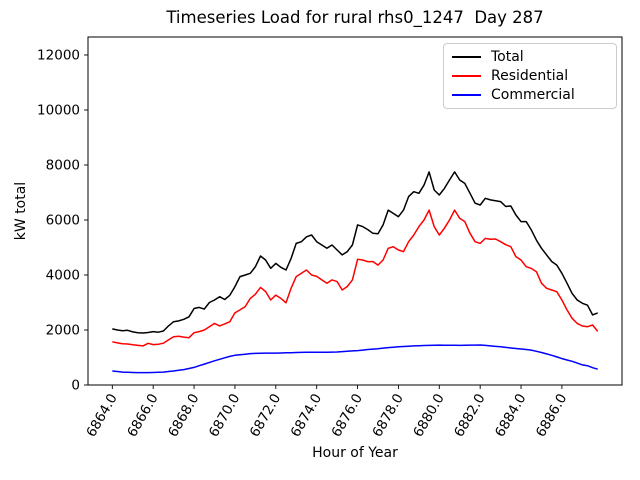  What do you see at coordinates (265, 415) in the screenshot?
I see `svg-text: 6872.0` at bounding box center [265, 415].